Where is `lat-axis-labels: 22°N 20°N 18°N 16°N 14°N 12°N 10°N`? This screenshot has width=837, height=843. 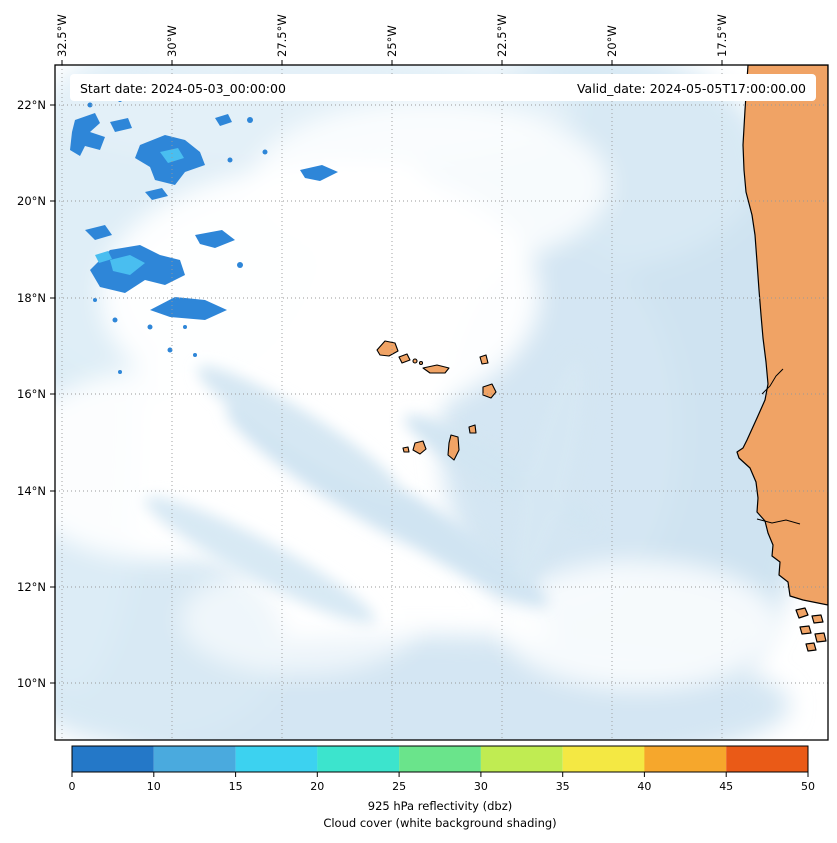 lat-axis-labels: 22°N 20°N 18°N 16°N 14°N 12°N 10°N is located at coordinates (31, 394).